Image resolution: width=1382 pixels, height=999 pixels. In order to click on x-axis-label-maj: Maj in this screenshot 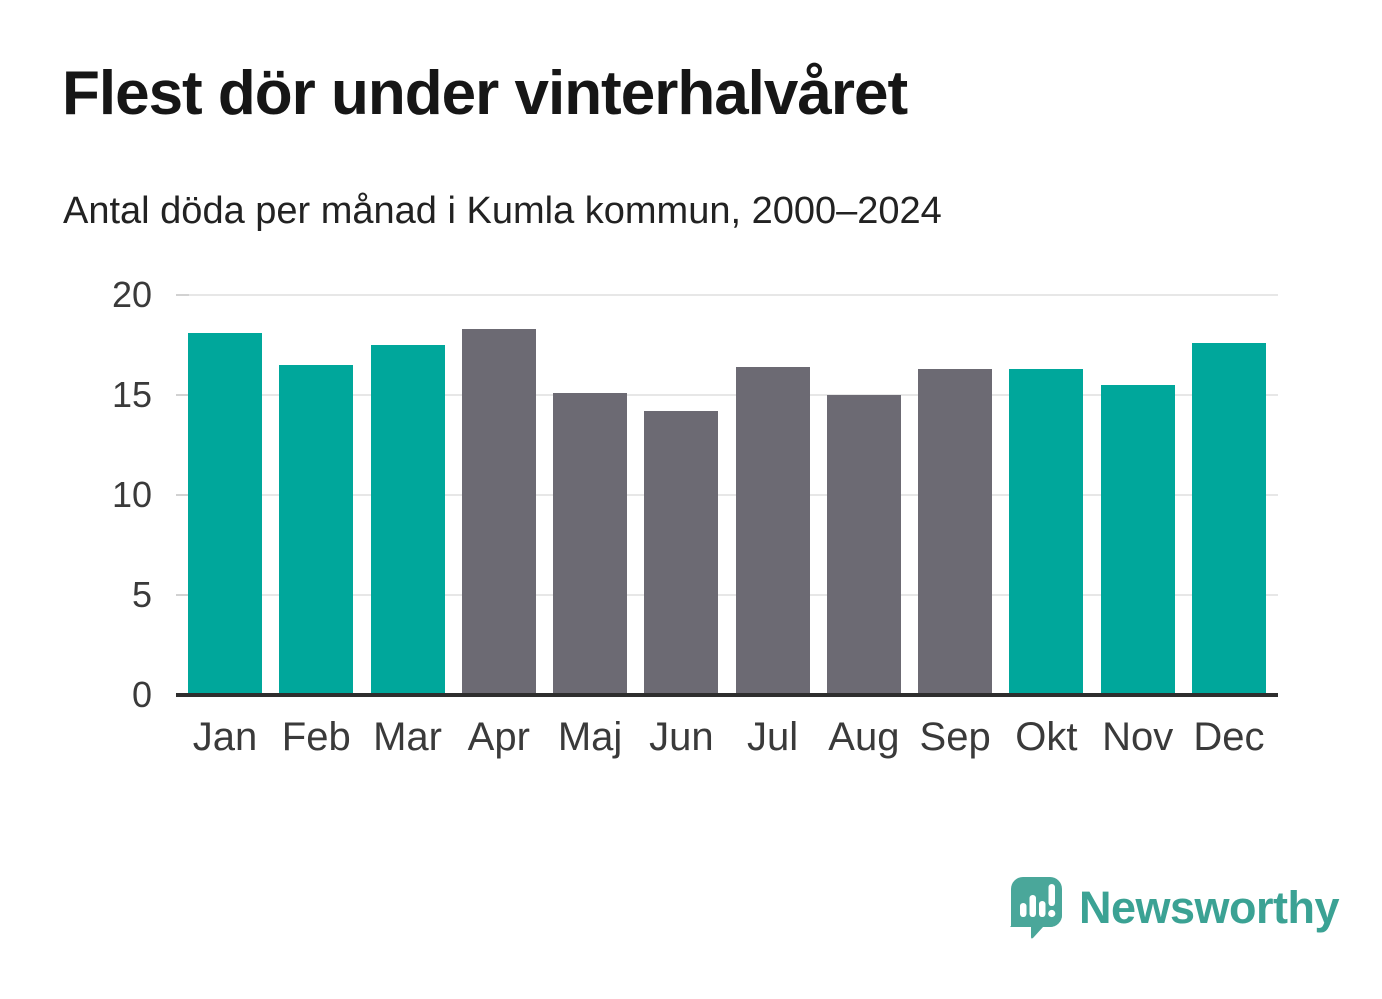, I will do `click(590, 737)`.